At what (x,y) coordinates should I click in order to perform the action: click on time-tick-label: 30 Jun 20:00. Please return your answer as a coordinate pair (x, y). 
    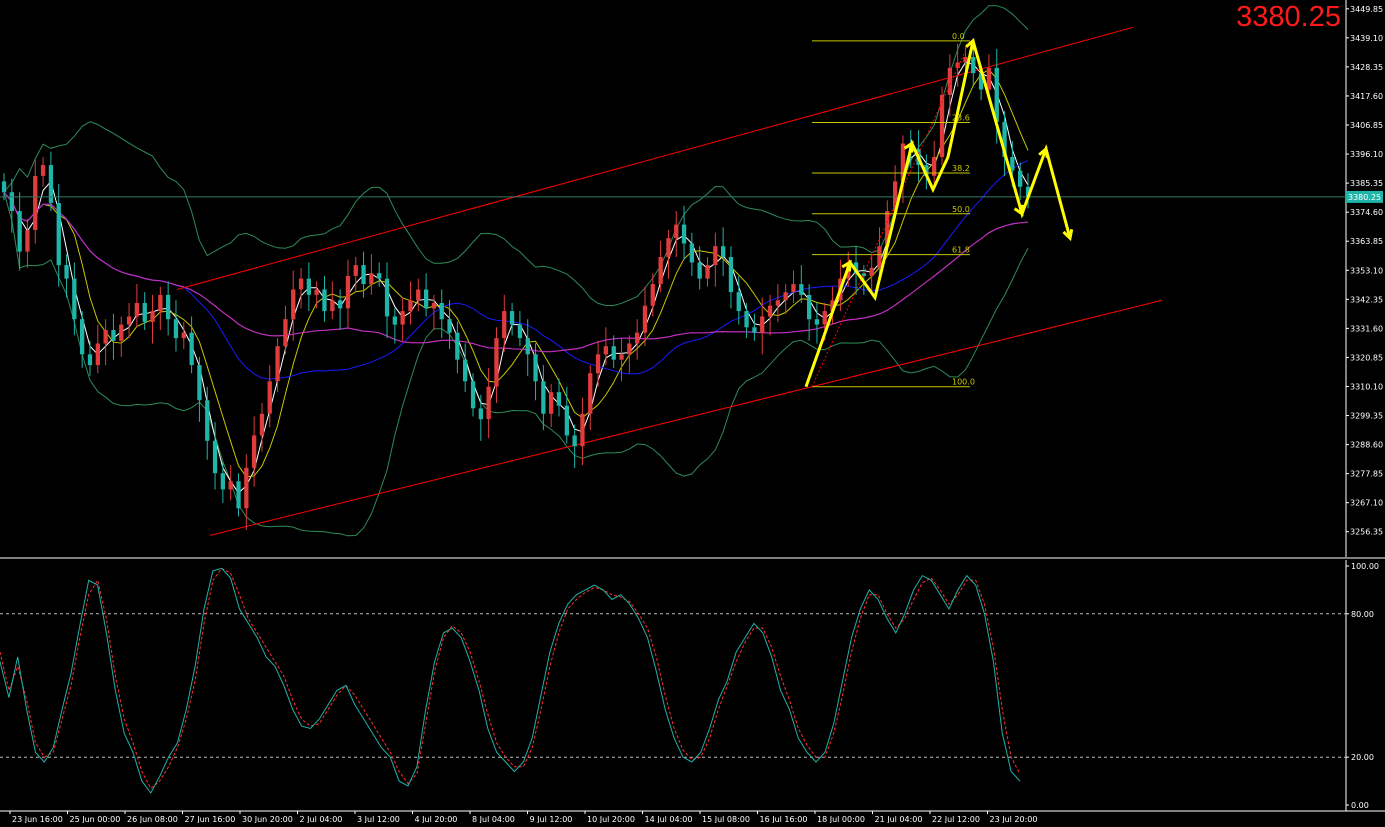
    Looking at the image, I should click on (267, 819).